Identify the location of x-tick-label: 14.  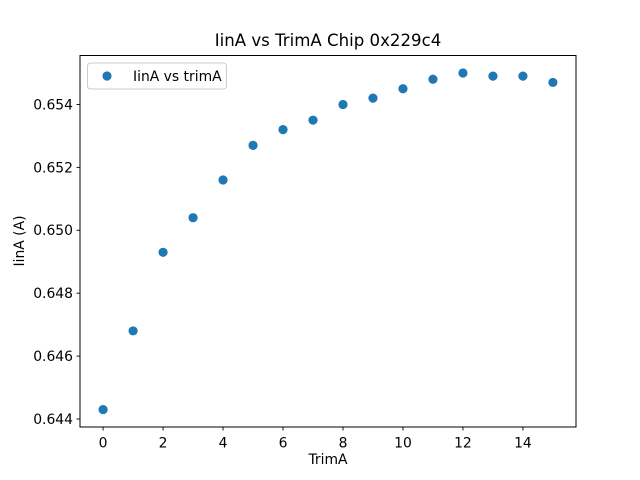
(523, 444).